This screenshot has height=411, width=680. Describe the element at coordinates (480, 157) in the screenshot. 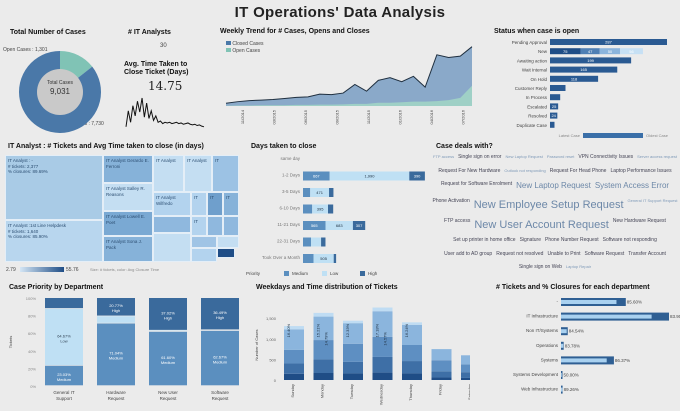

I see `word-cloud-term: Single sign on error` at that location.